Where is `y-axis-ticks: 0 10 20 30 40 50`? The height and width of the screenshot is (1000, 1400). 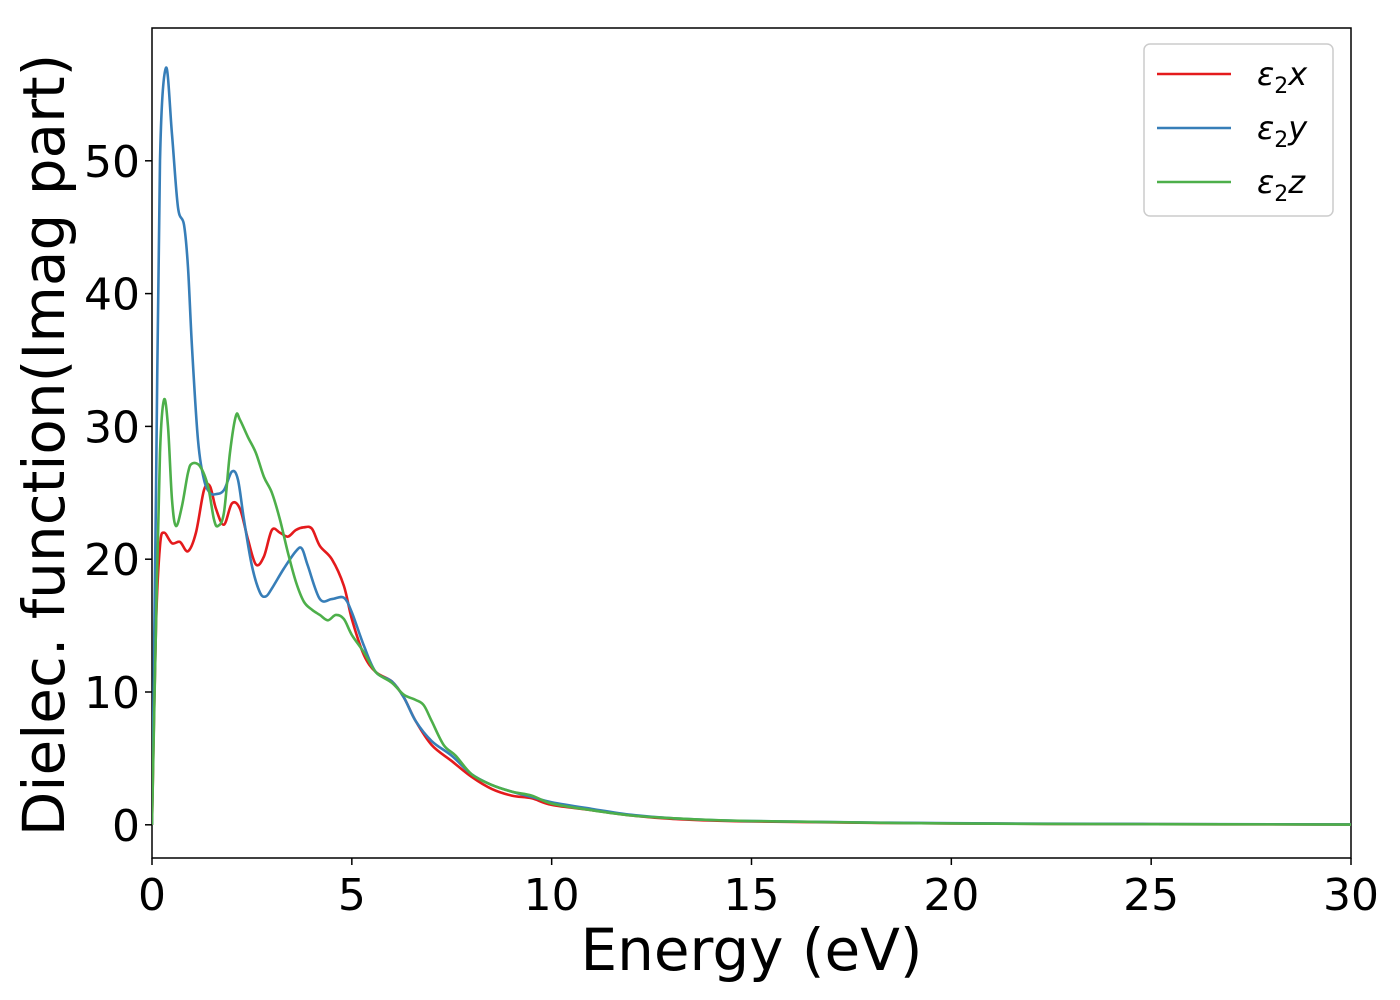
y-axis-ticks: 0 10 20 30 40 50 is located at coordinates (118, 494).